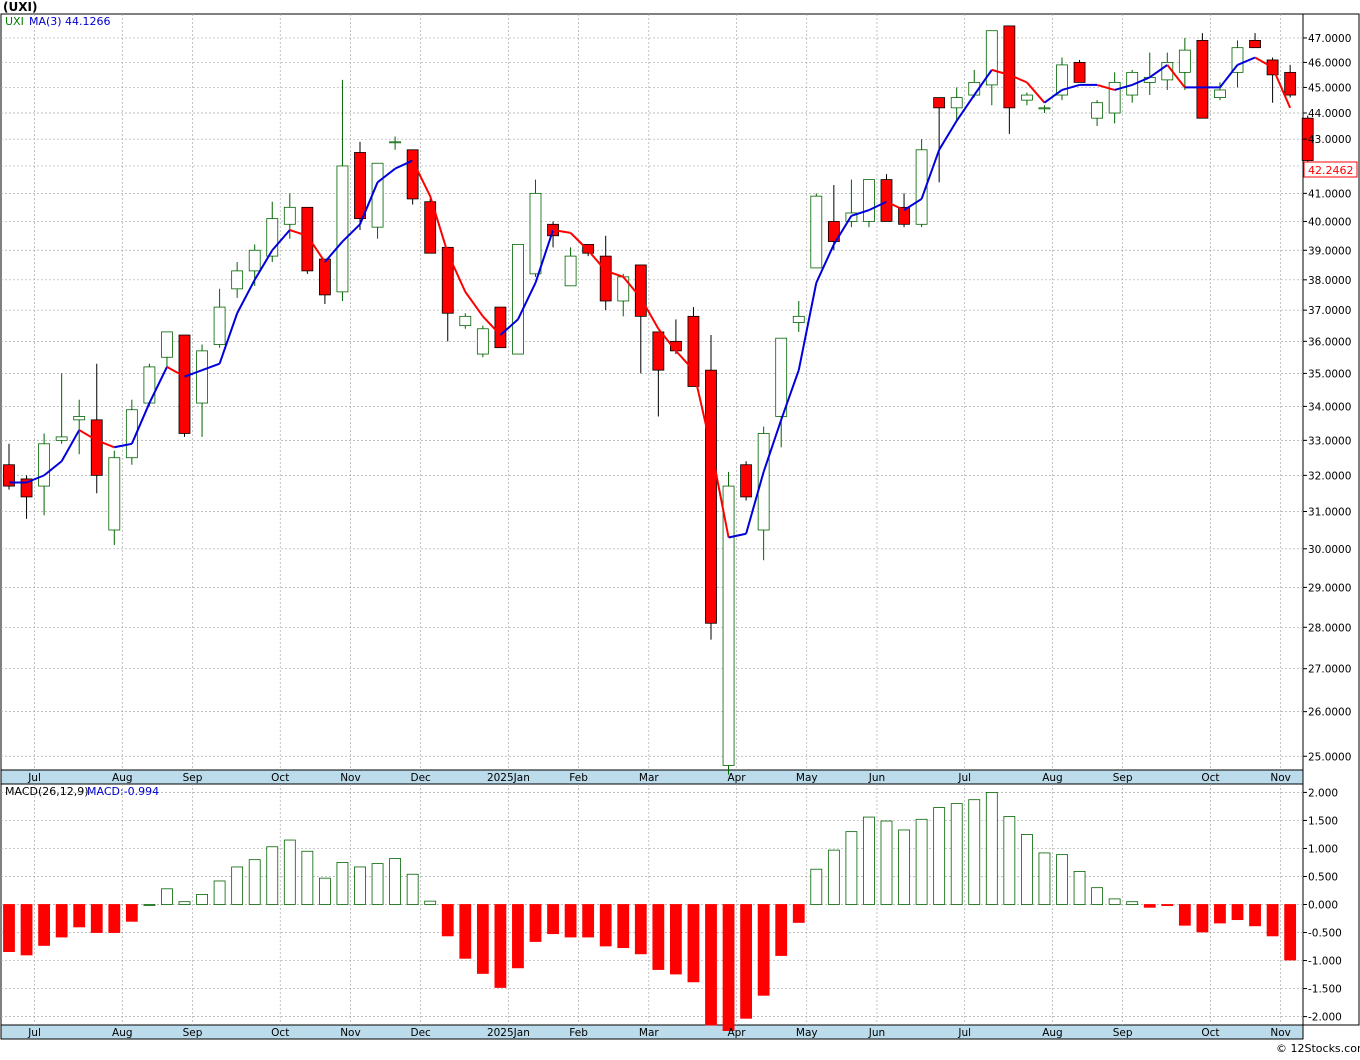 This screenshot has width=1360, height=1060. Describe the element at coordinates (1325, 990) in the screenshot. I see `macd-tick-label: -1.500` at that location.